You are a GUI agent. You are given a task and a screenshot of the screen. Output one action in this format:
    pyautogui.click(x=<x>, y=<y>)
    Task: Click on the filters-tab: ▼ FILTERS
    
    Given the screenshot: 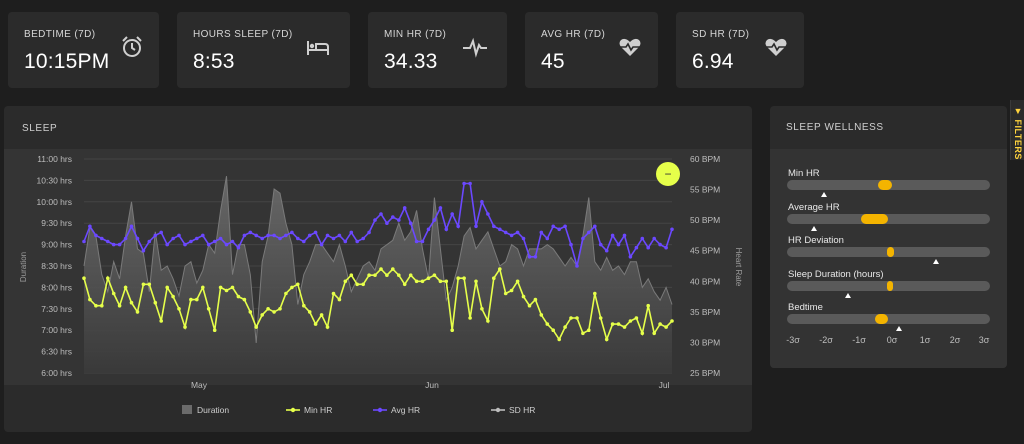 What is the action you would take?
    pyautogui.click(x=1017, y=130)
    